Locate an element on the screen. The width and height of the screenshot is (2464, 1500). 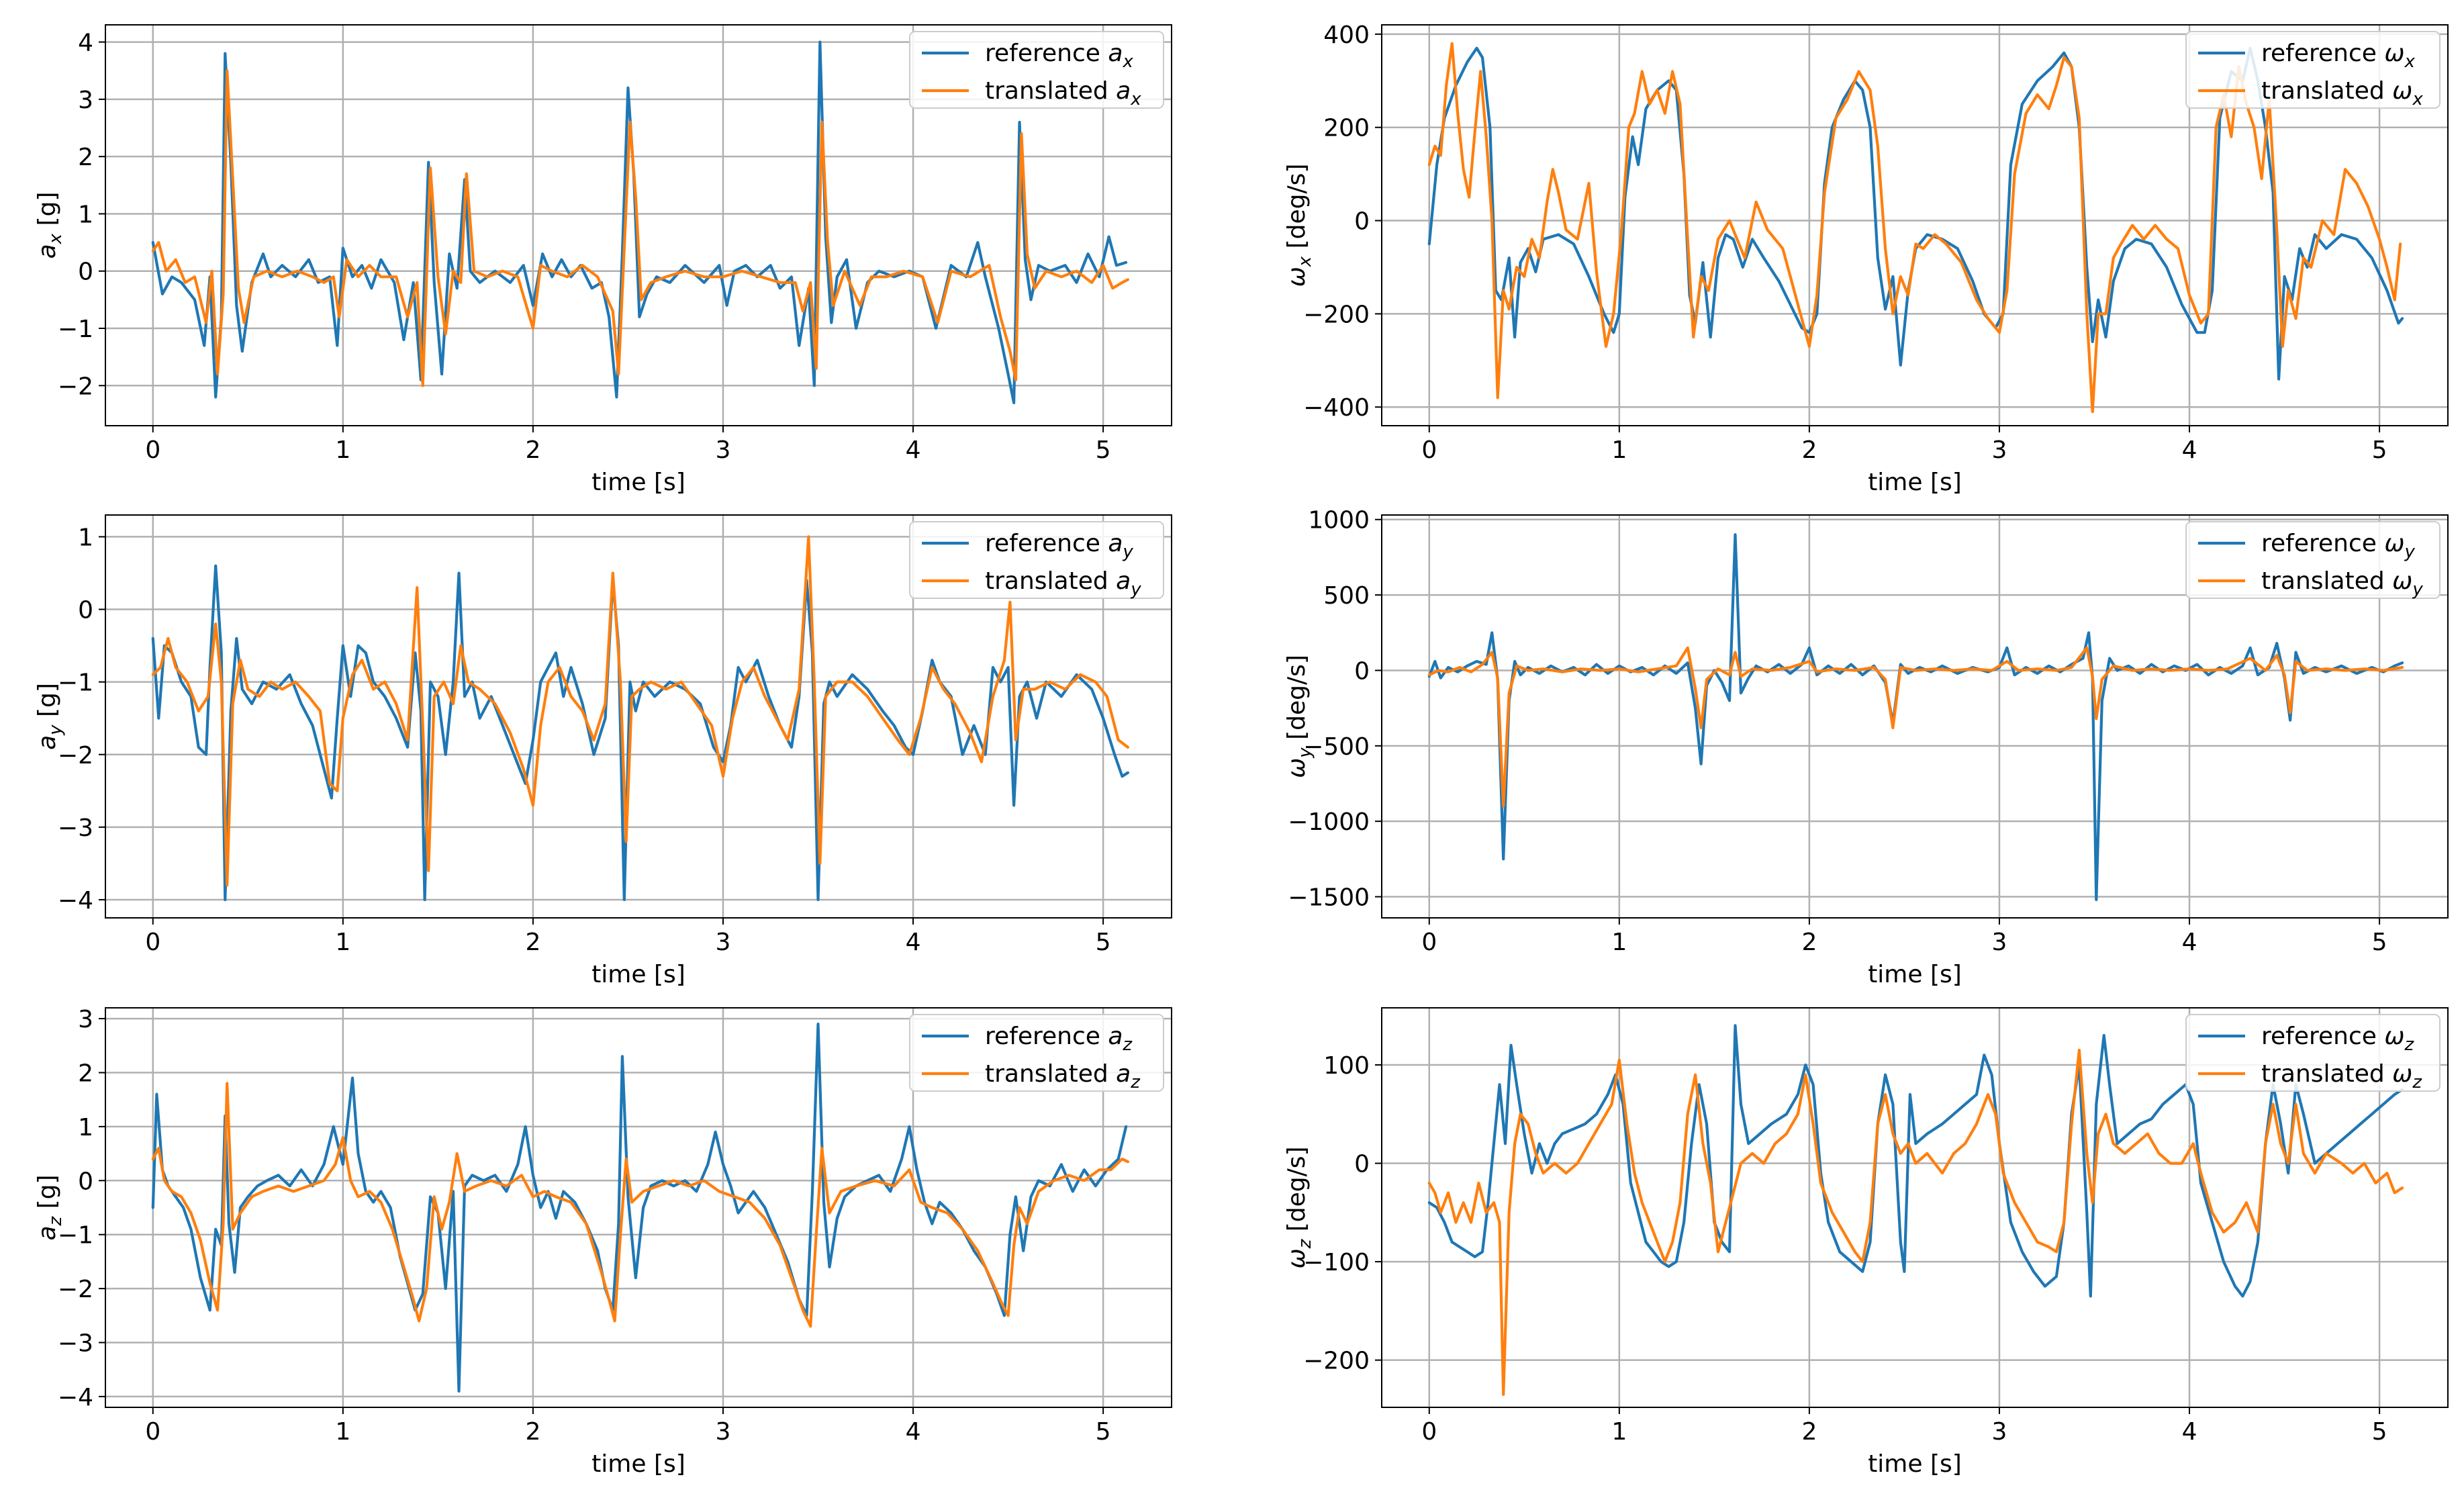
legend-label-translated: translated ωx is located at coordinates (2342, 93).